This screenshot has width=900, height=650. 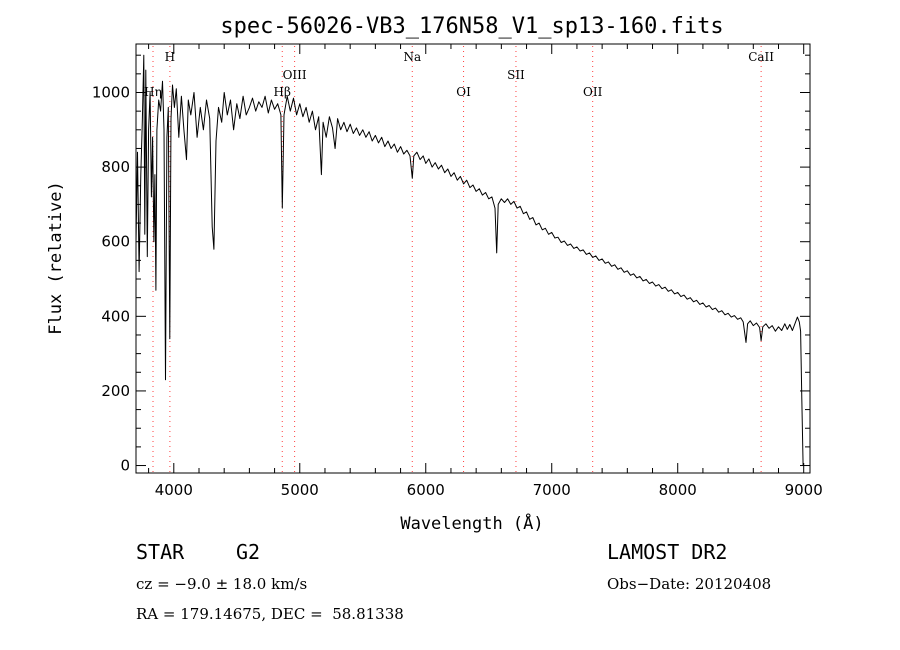 I want to click on redshift-velocity: cz = −9.0 ± 18.0 km/s, so click(x=222, y=584).